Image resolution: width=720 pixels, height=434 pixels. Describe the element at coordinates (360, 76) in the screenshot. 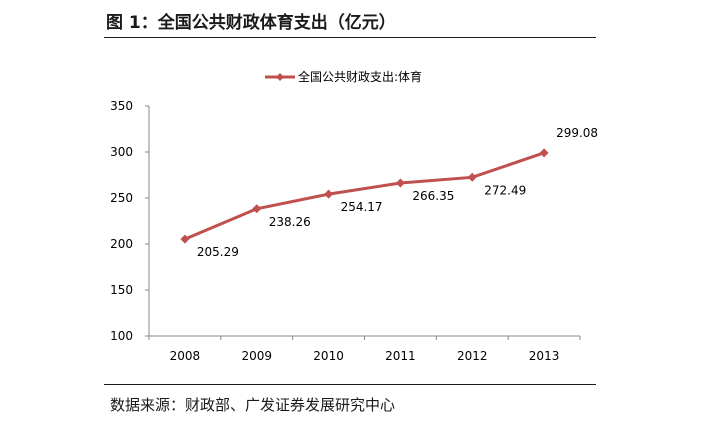

I see `legend-label: 全国公共财政支出:体育` at that location.